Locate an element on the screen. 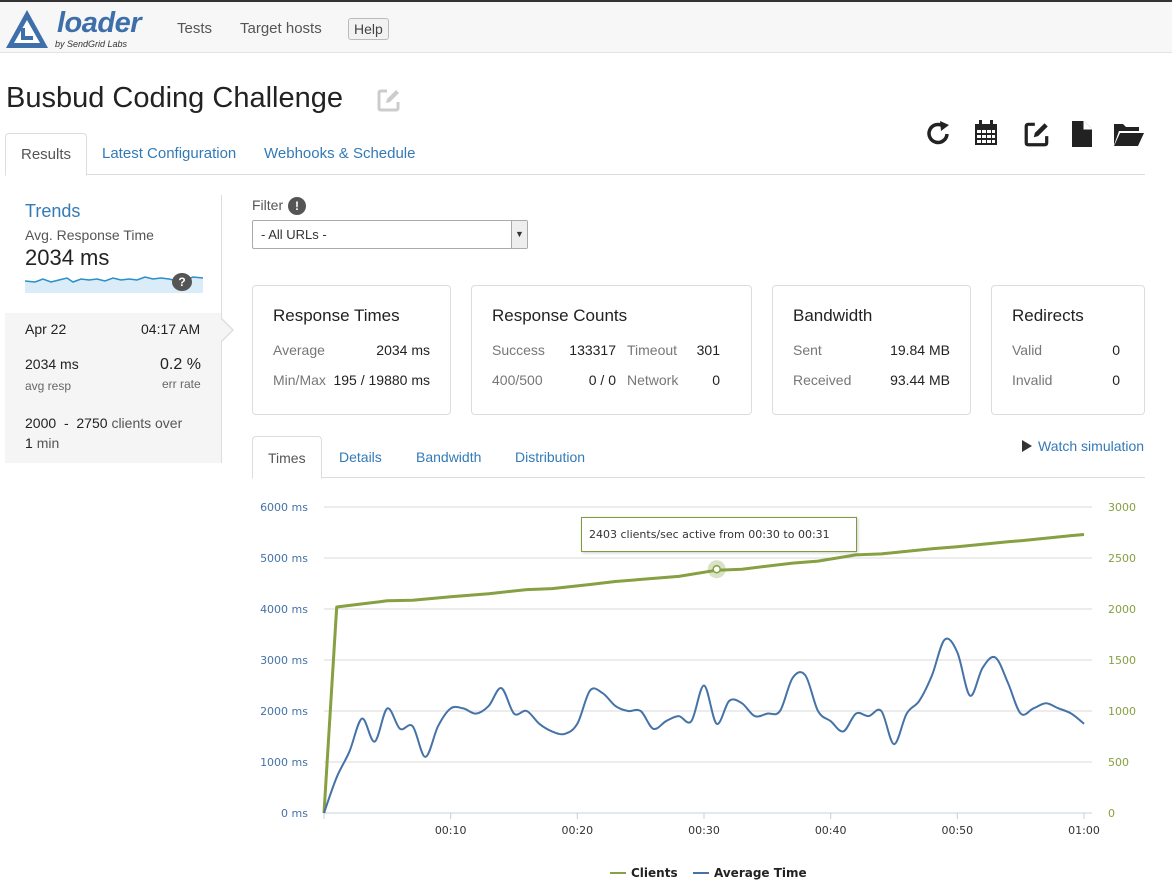  average-value: 2034 ms is located at coordinates (403, 350).